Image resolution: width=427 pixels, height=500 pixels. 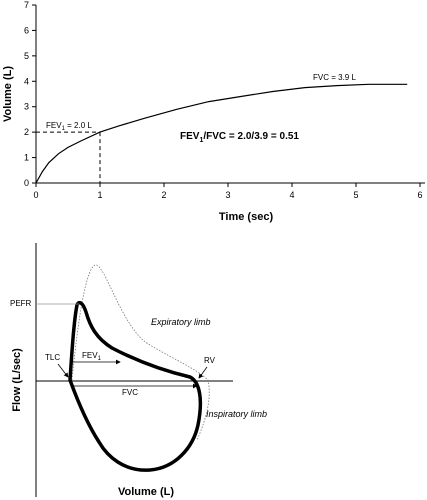 What do you see at coordinates (26, 81) in the screenshot?
I see `y-tick-label: 4` at bounding box center [26, 81].